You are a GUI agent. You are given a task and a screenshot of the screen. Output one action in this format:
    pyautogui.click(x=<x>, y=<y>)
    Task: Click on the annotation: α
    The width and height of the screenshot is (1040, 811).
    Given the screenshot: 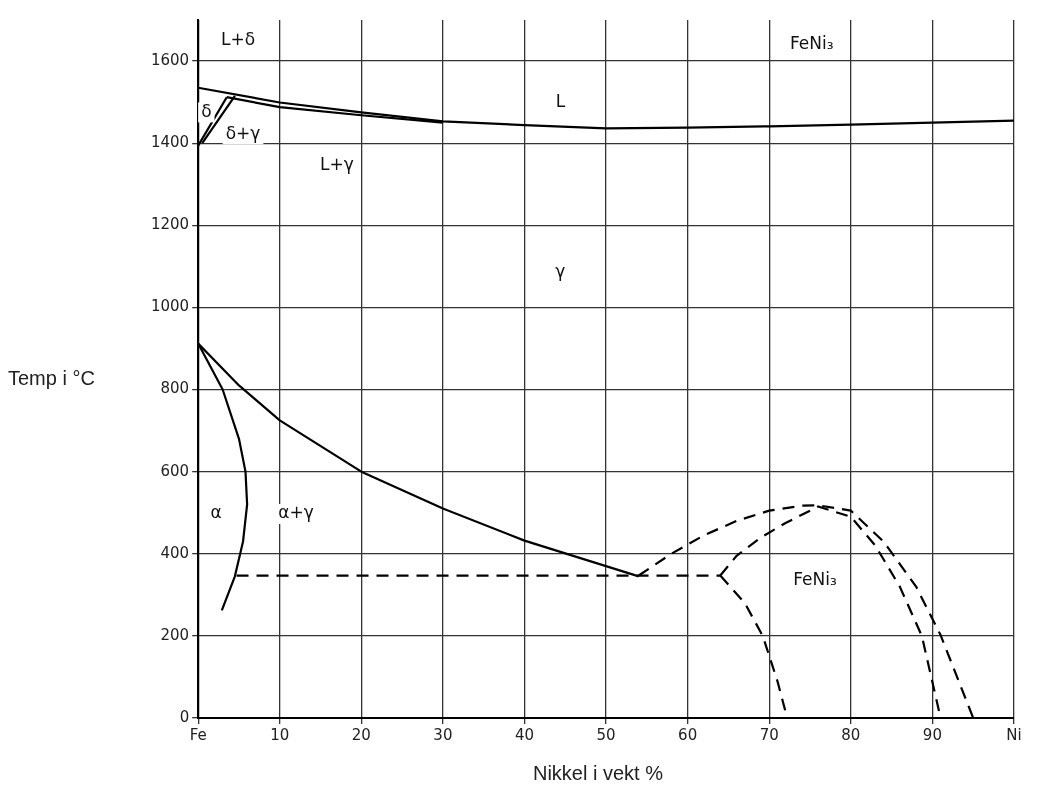 What is the action you would take?
    pyautogui.click(x=216, y=512)
    